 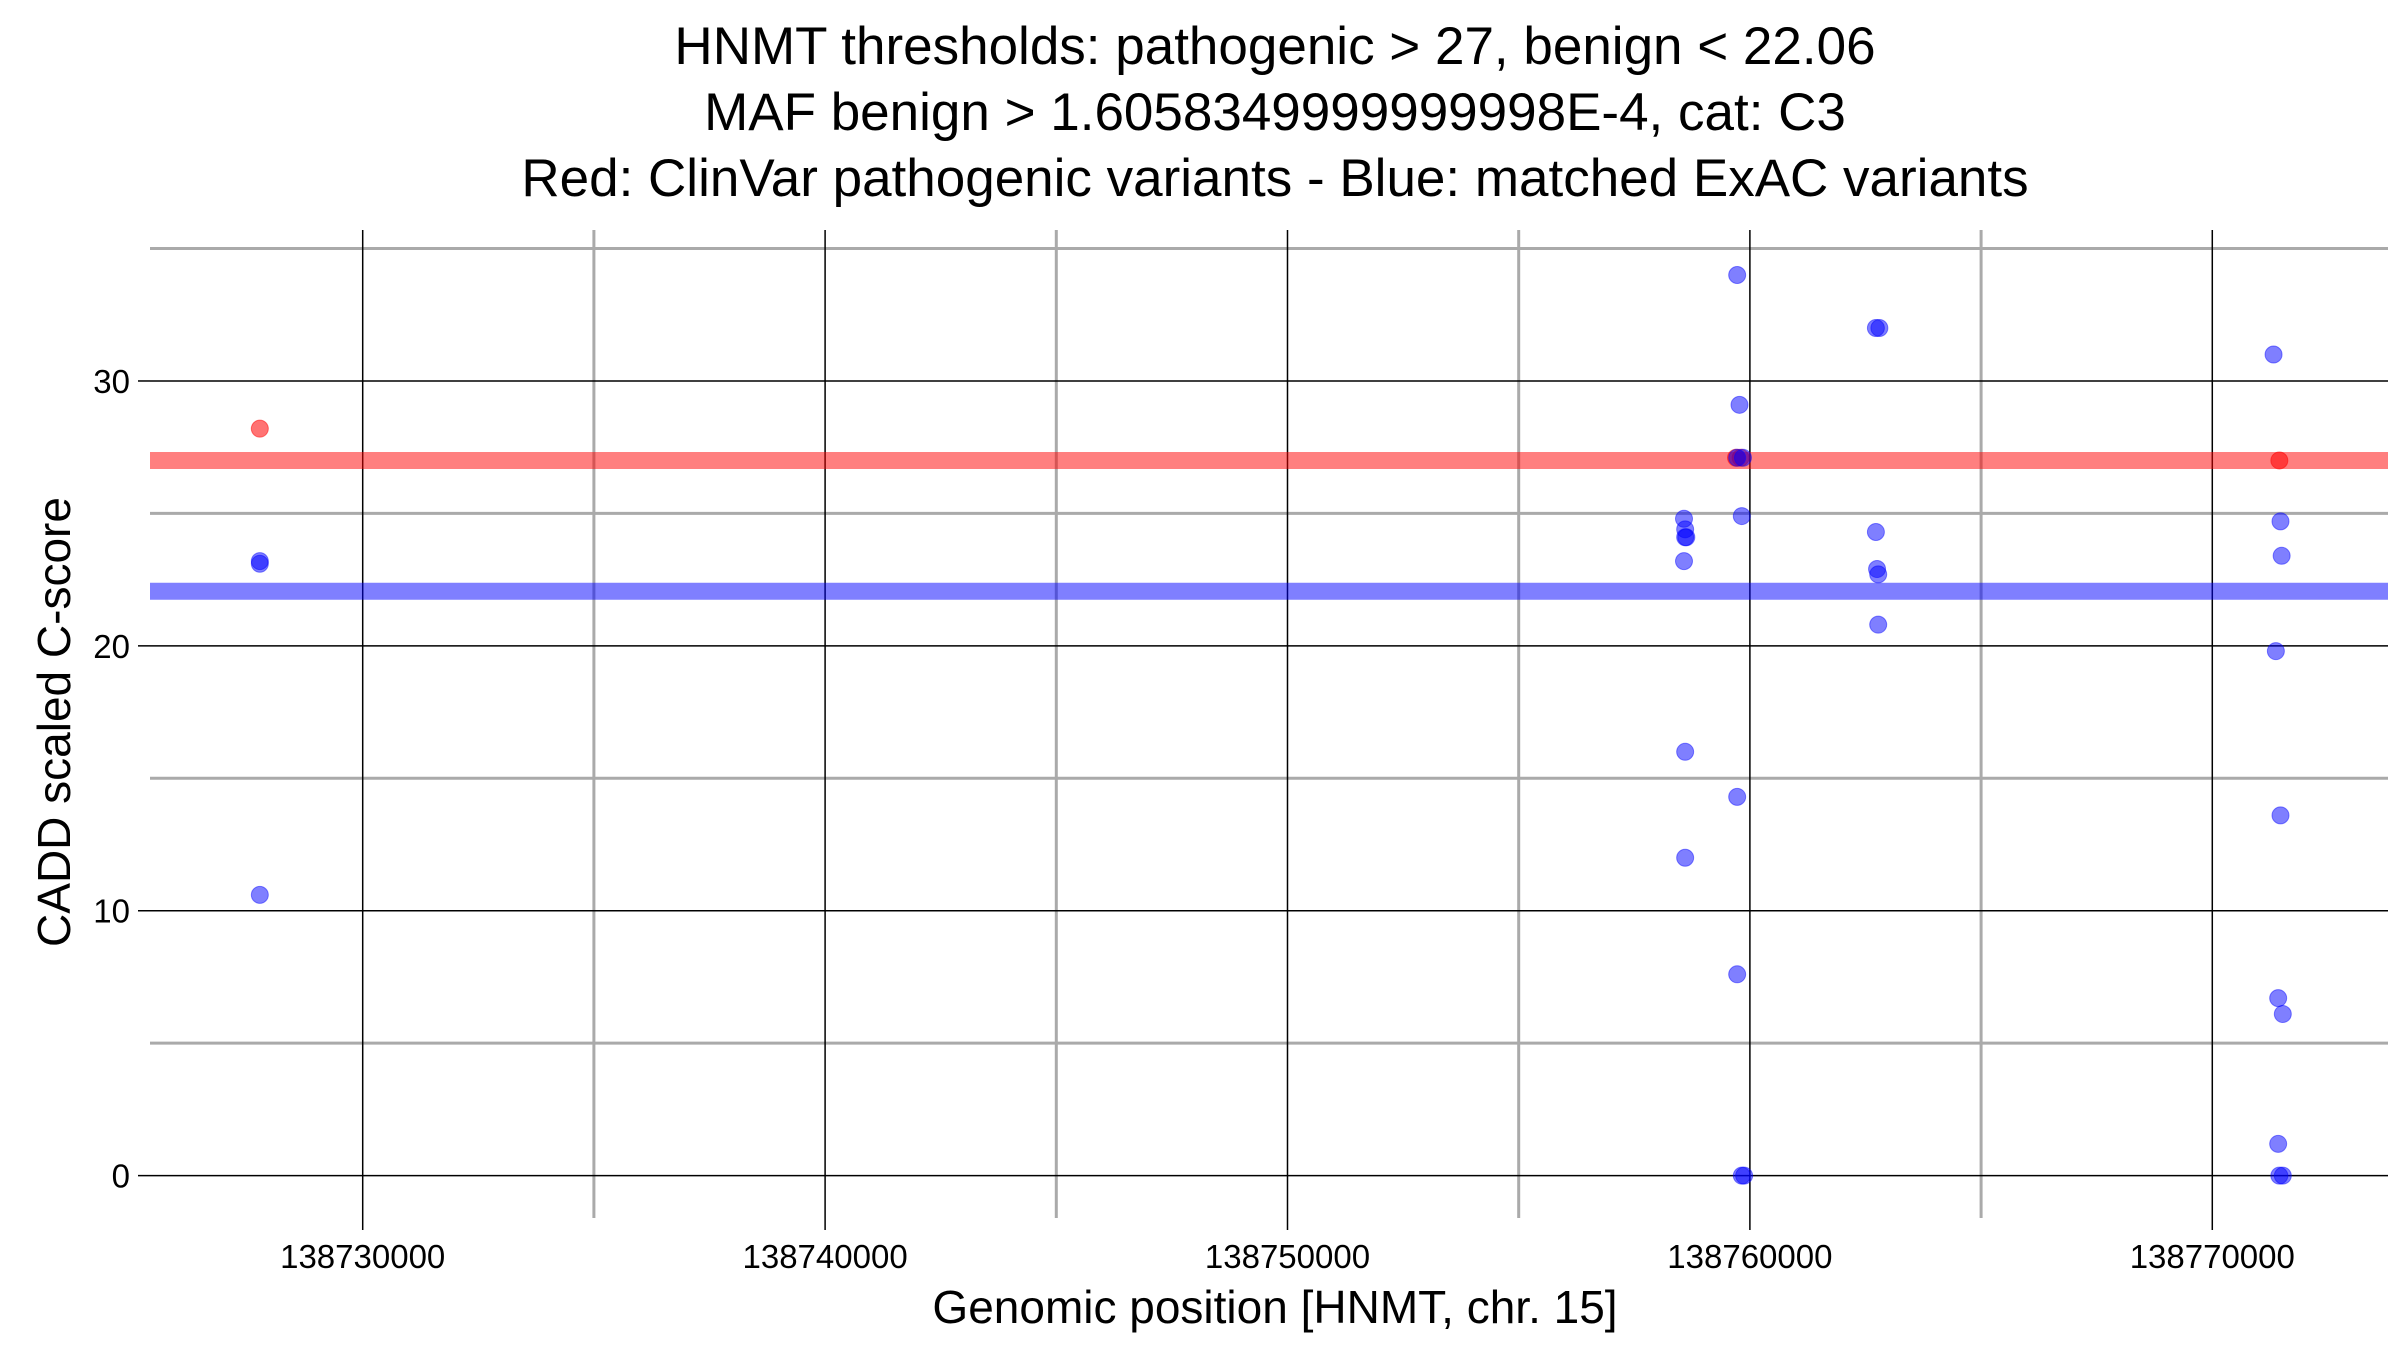 I want to click on y-axis-label: CADD scaled C-score, so click(x=54, y=722).